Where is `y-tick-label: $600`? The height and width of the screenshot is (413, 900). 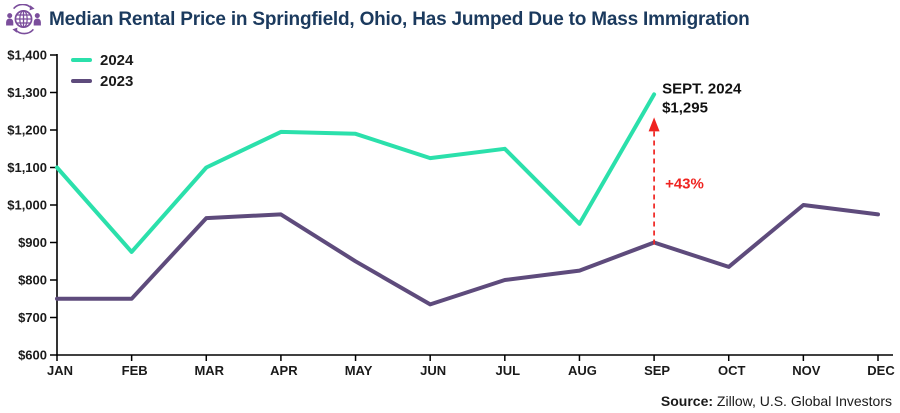 y-tick-label: $600 is located at coordinates (32, 355).